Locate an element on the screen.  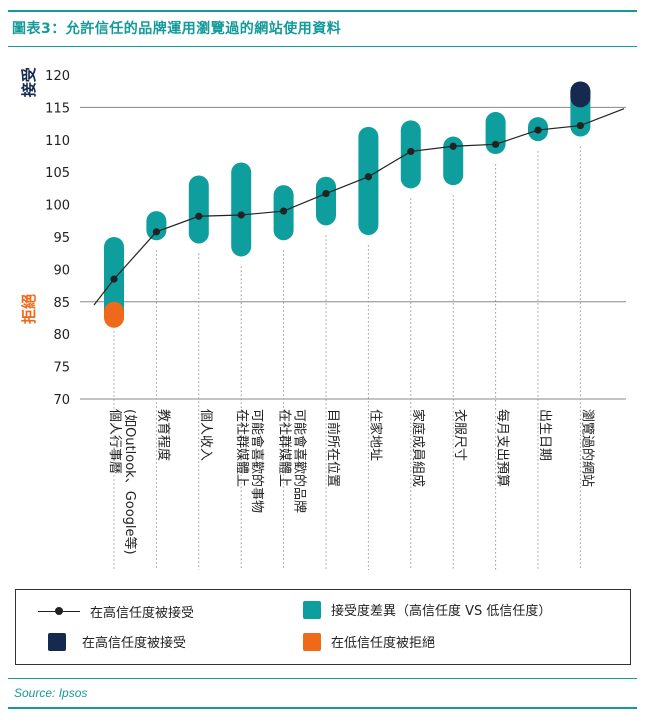
trend-line-icon is located at coordinates (59, 611).